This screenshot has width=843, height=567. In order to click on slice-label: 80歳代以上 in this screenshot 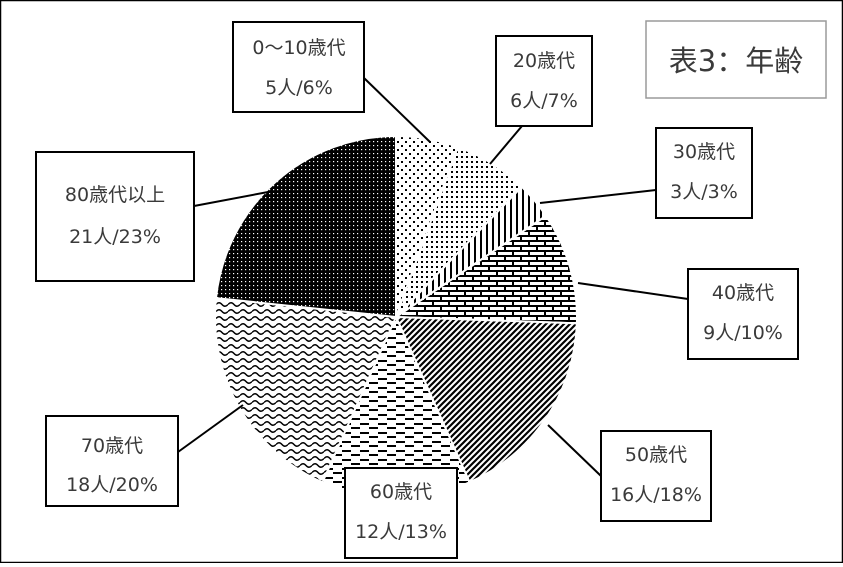, I will do `click(115, 195)`.